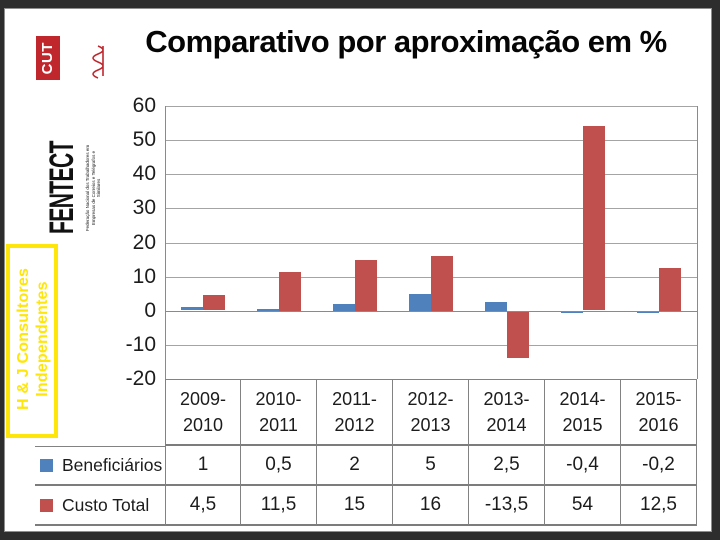  Describe the element at coordinates (431, 466) in the screenshot. I see `value-beneficiários-2012-2013: 5` at that location.